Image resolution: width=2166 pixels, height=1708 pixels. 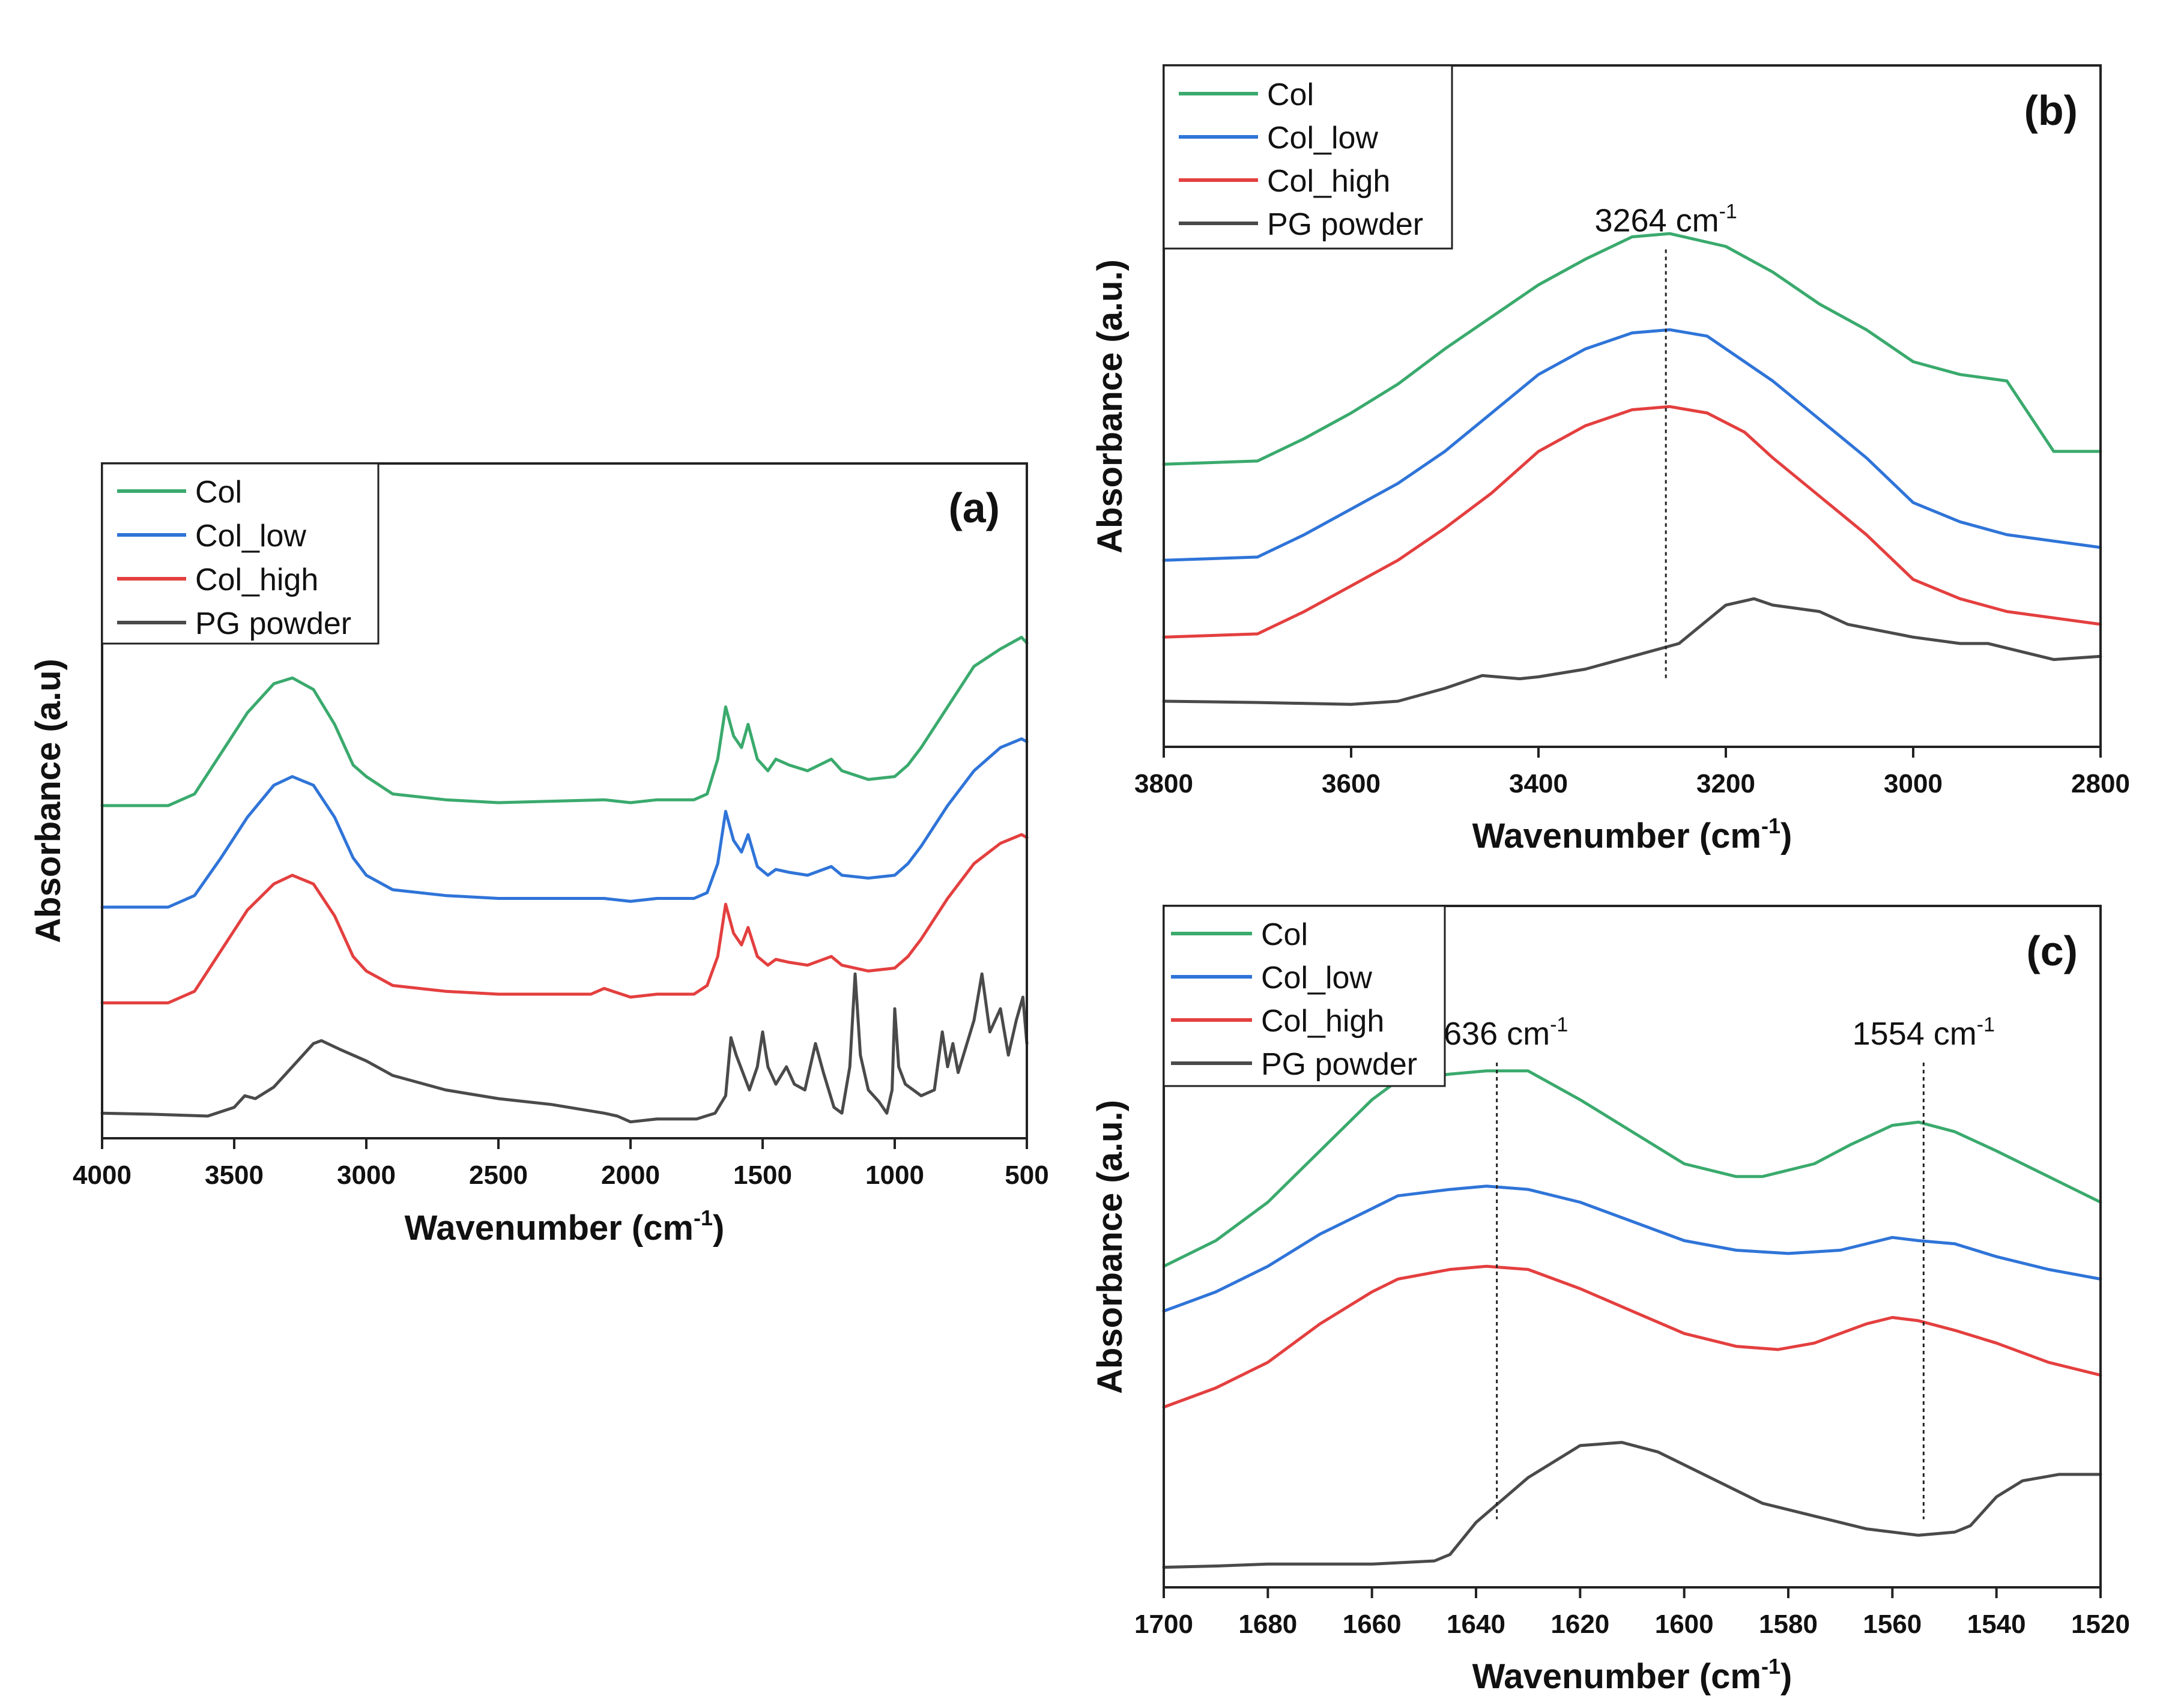 What do you see at coordinates (1345, 224) in the screenshot?
I see `legend-label-b-pg-powder: PG powder` at bounding box center [1345, 224].